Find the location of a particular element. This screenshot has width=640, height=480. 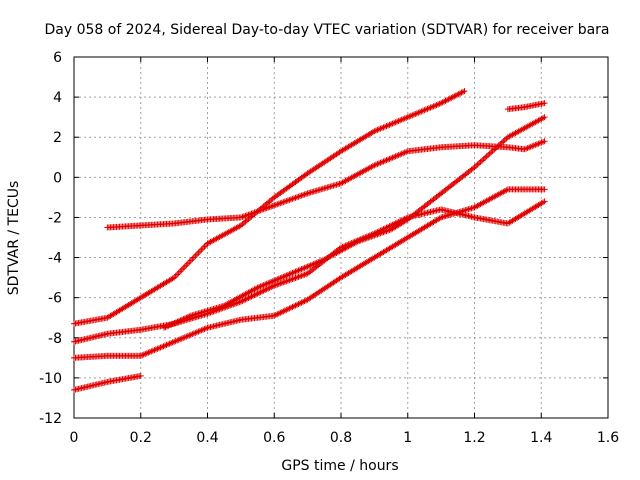

y-tick-label: 6 is located at coordinates (57, 58).